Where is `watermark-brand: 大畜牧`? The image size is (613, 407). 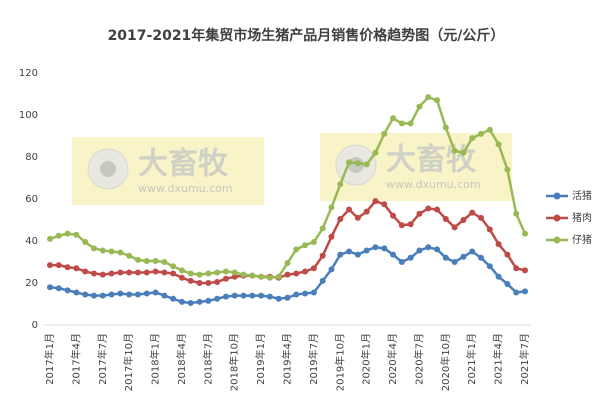 watermark-brand: 大畜牧 is located at coordinates (431, 160).